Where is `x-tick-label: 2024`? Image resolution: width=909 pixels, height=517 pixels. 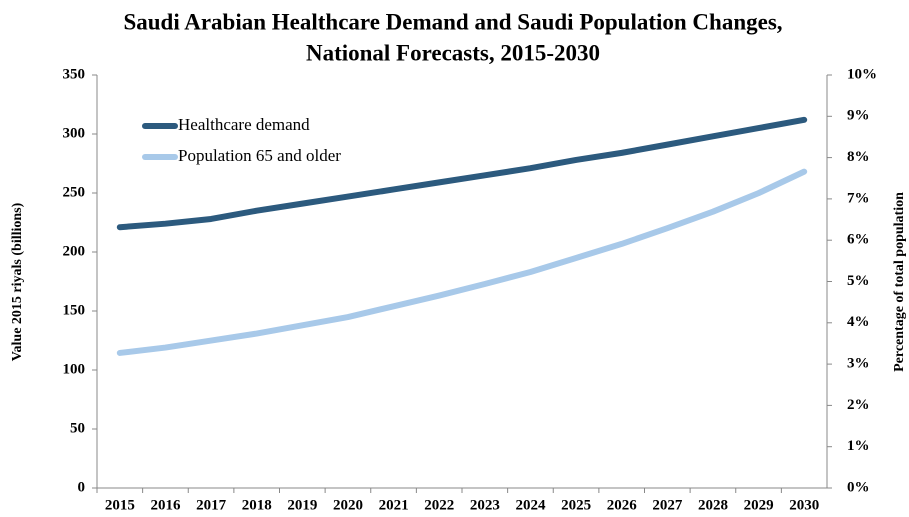
x-tick-label: 2024 is located at coordinates (530, 505).